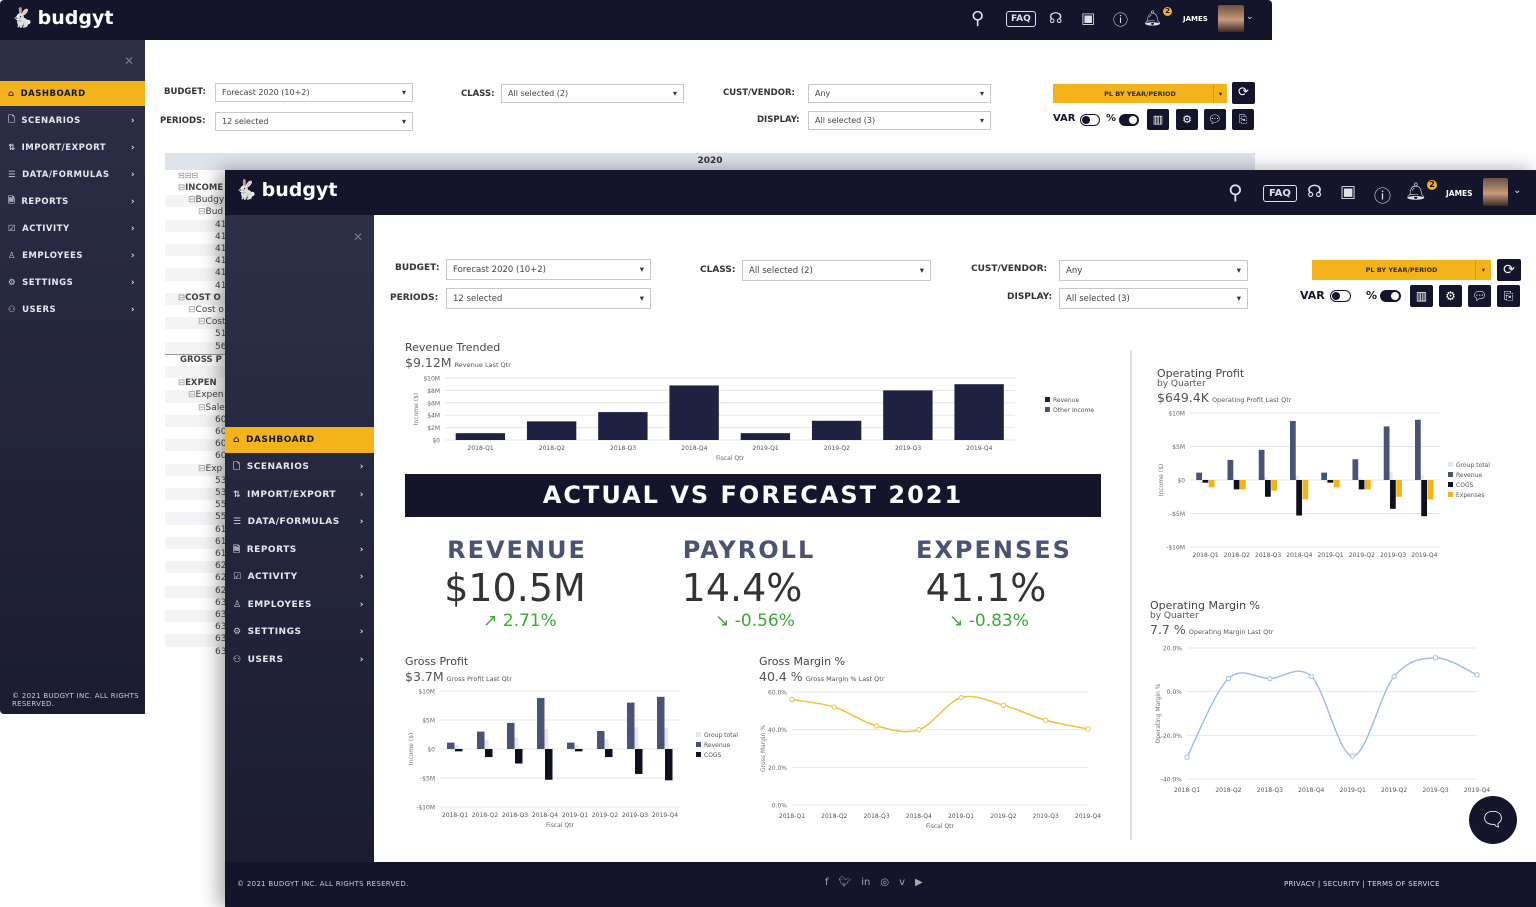 The image size is (1536, 907). I want to click on table-row: ⊟Cost, so click(195, 323).